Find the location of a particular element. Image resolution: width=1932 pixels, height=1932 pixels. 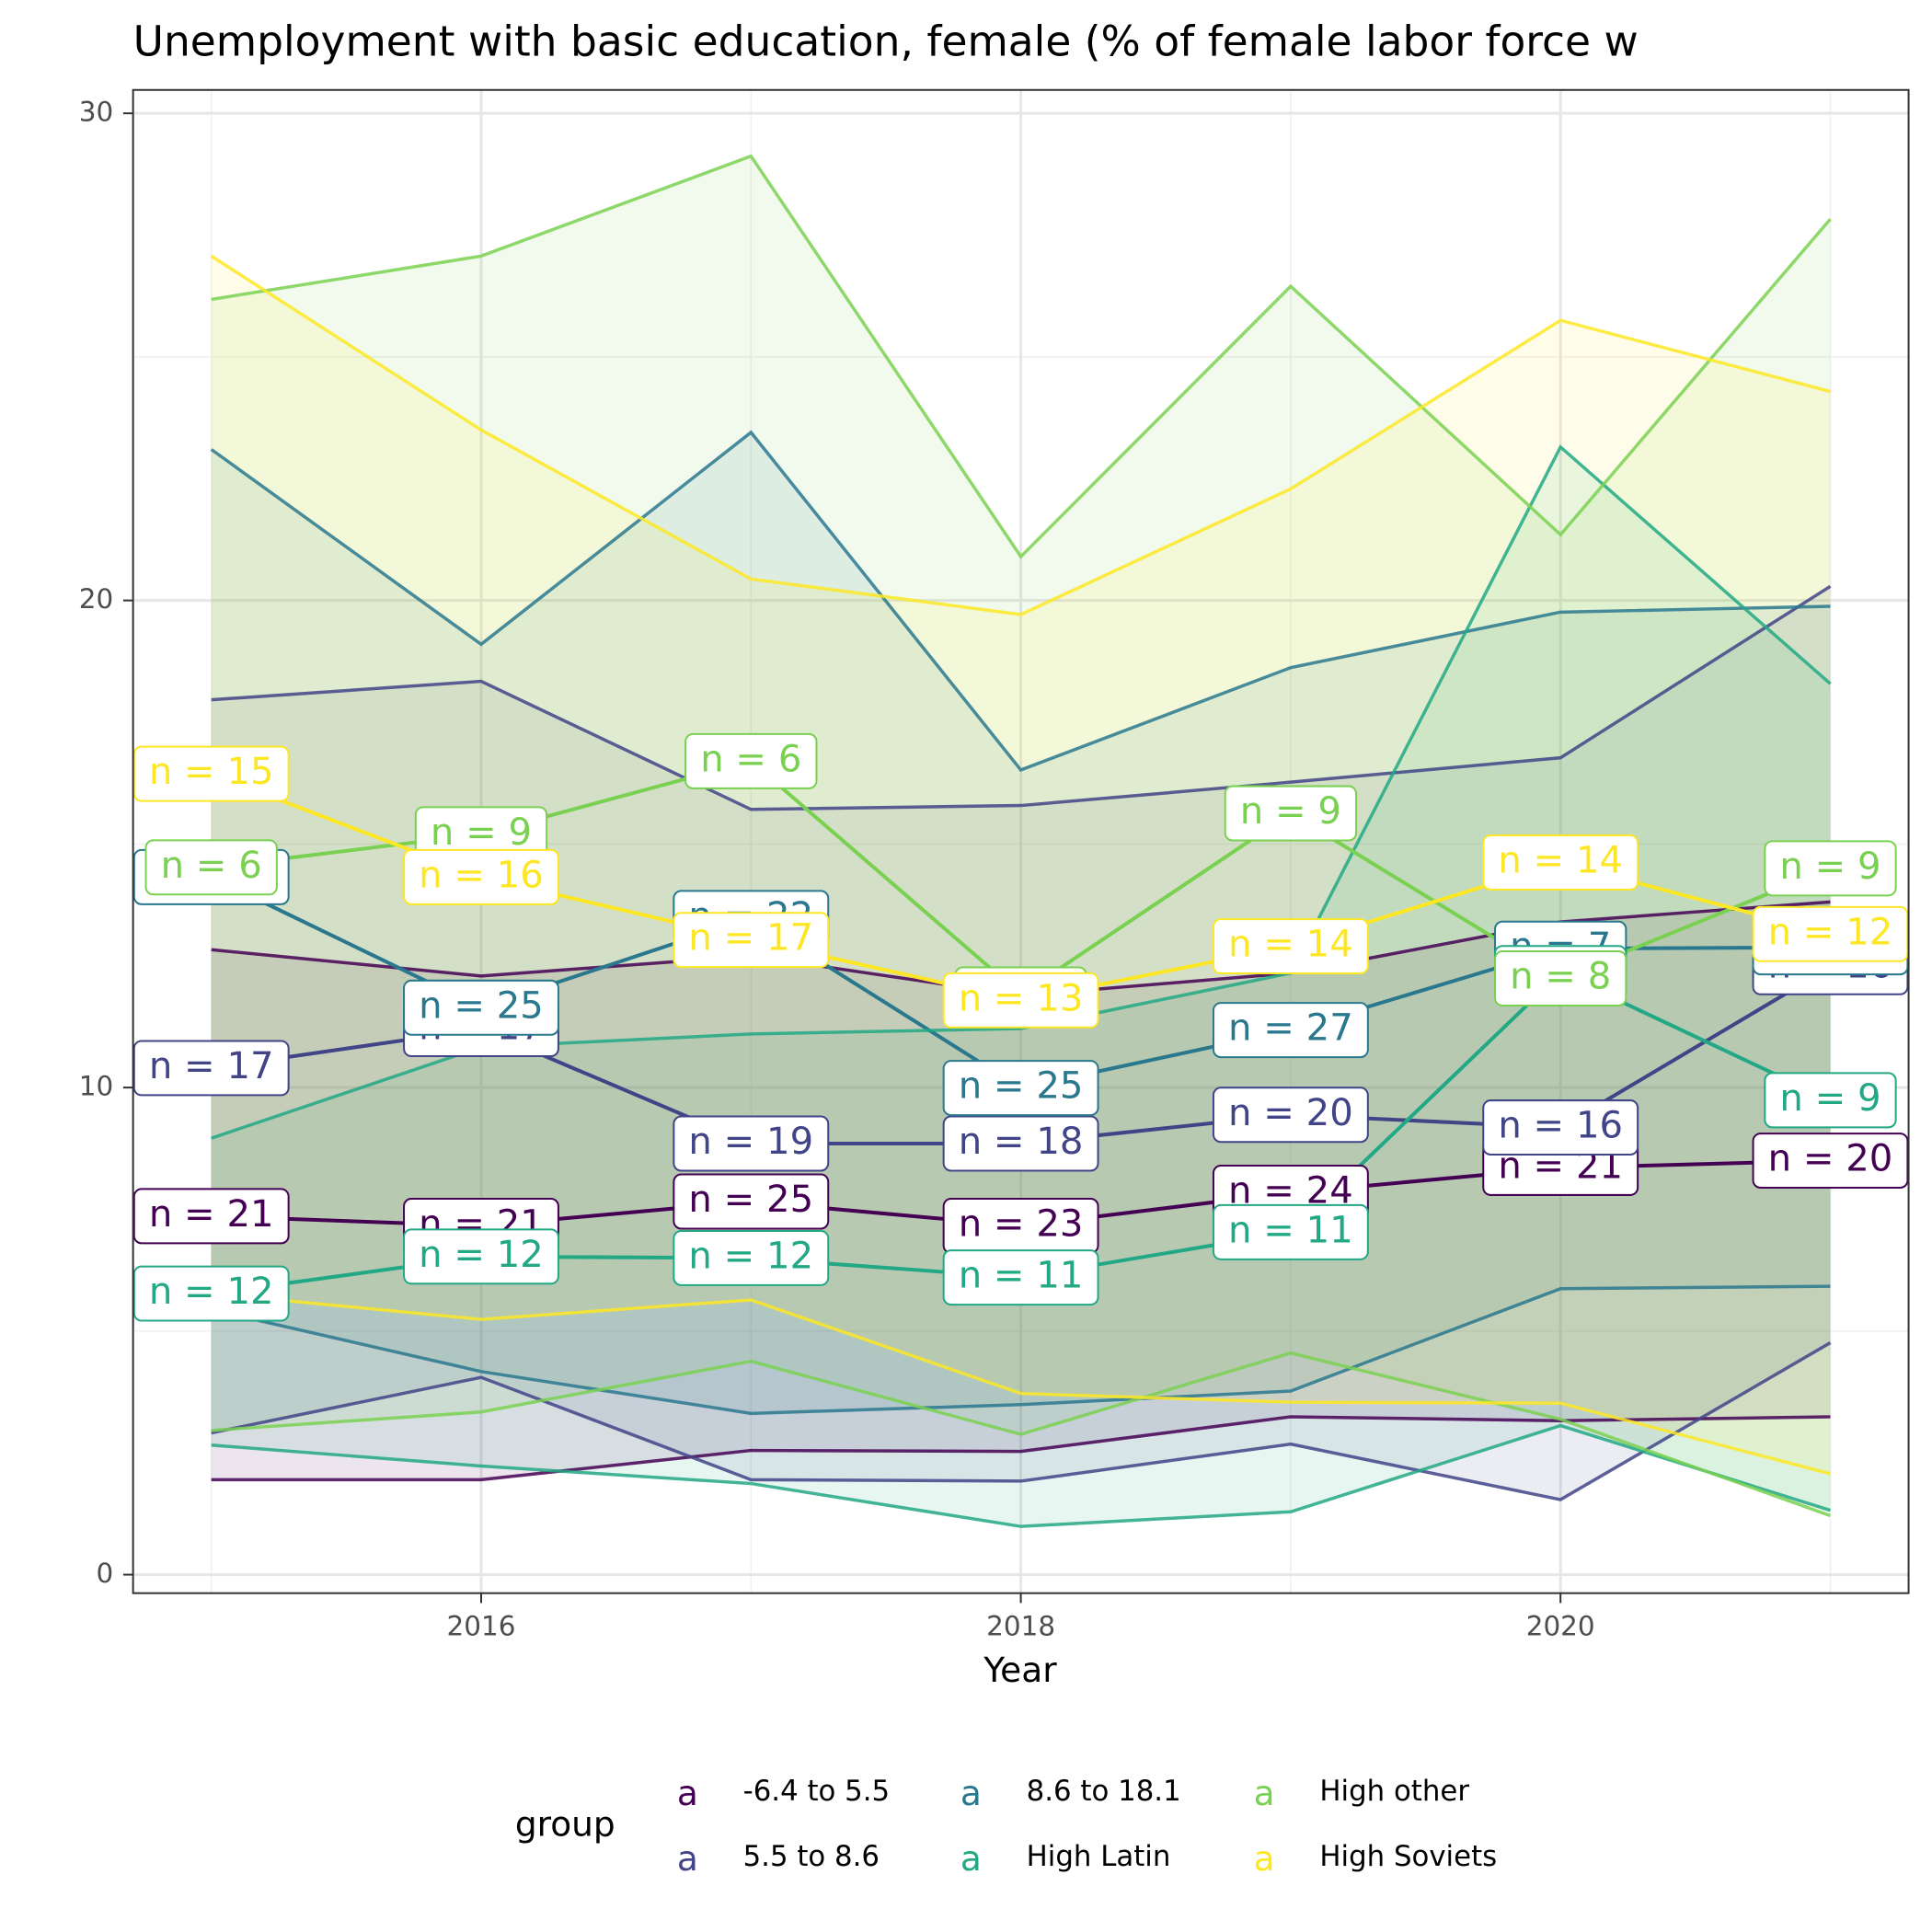

n-label-text: n = 23 is located at coordinates (1021, 1223).